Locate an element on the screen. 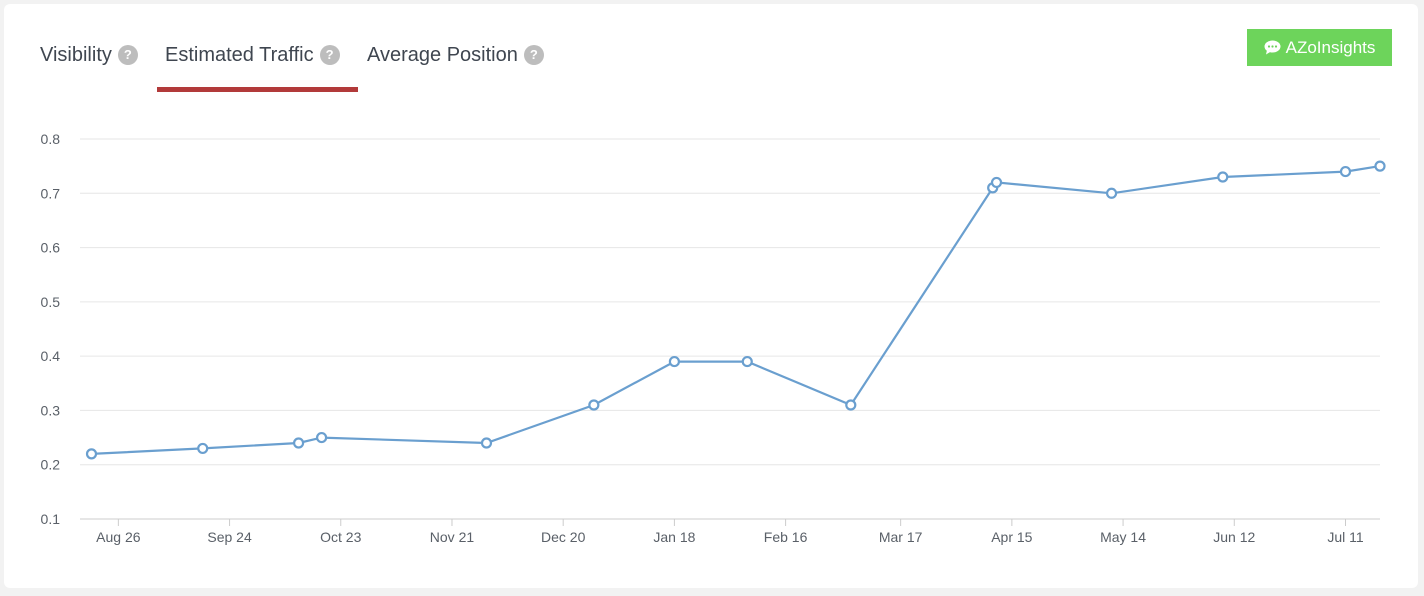 This screenshot has width=1424, height=596. tab-visibility: Visibility? is located at coordinates (89, 55).